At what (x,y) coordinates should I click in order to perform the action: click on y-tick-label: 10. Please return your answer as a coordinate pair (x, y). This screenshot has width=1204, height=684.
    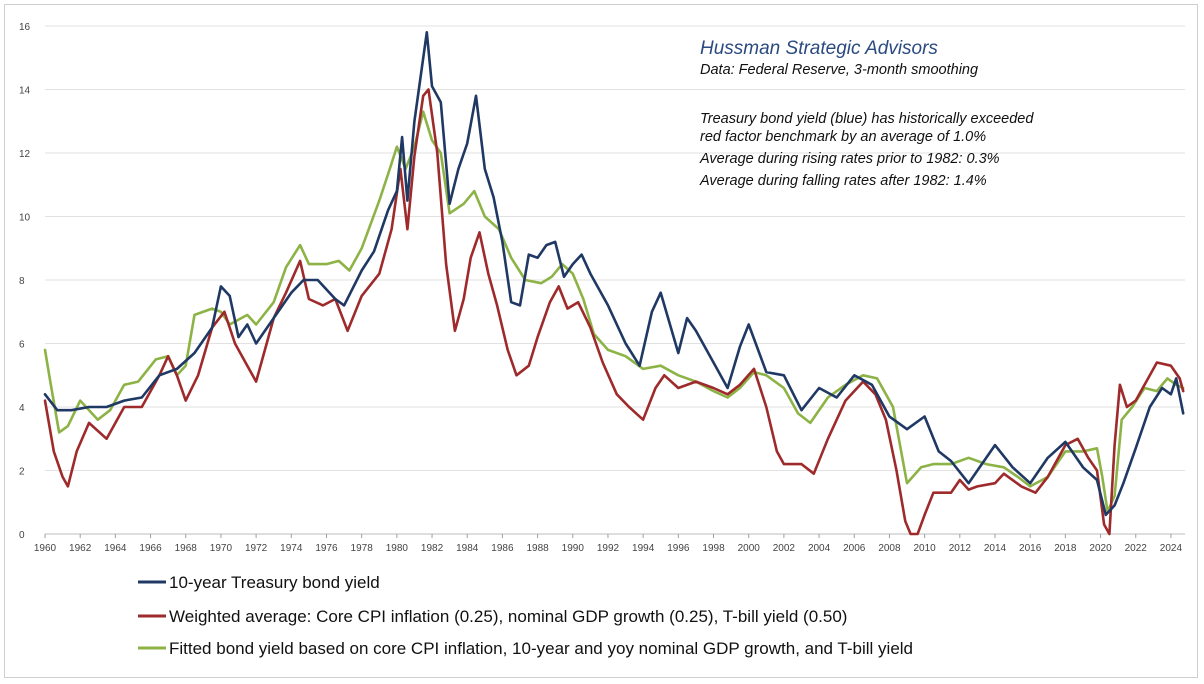
    Looking at the image, I should click on (25, 218).